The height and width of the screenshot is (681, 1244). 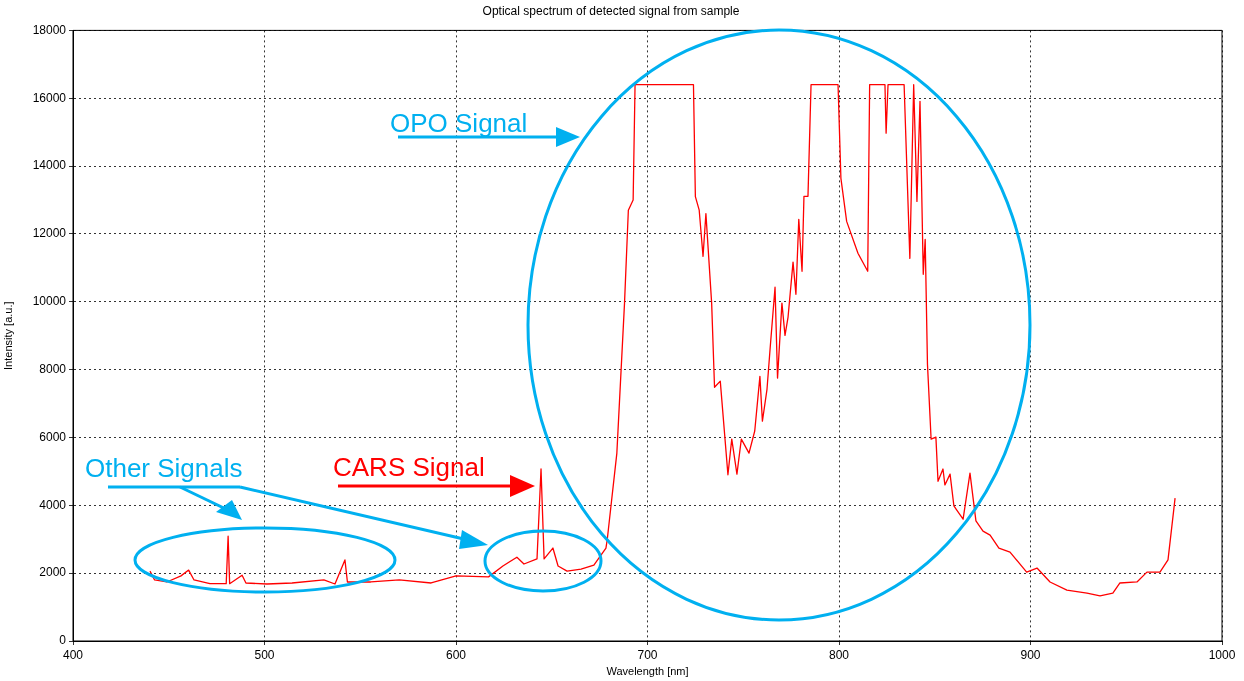 What do you see at coordinates (164, 468) in the screenshot?
I see `annotation: Other Signals` at bounding box center [164, 468].